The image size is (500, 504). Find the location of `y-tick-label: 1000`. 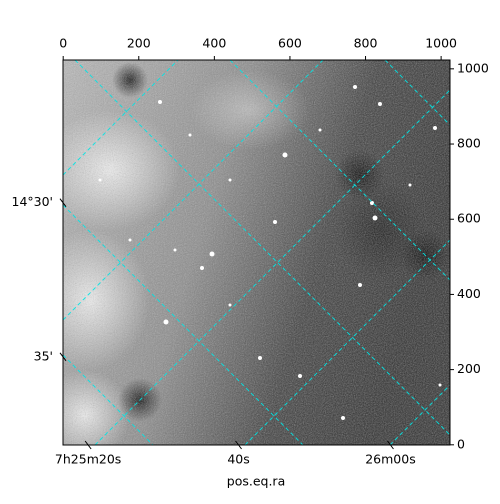

y-tick-label: 1000 is located at coordinates (473, 67).